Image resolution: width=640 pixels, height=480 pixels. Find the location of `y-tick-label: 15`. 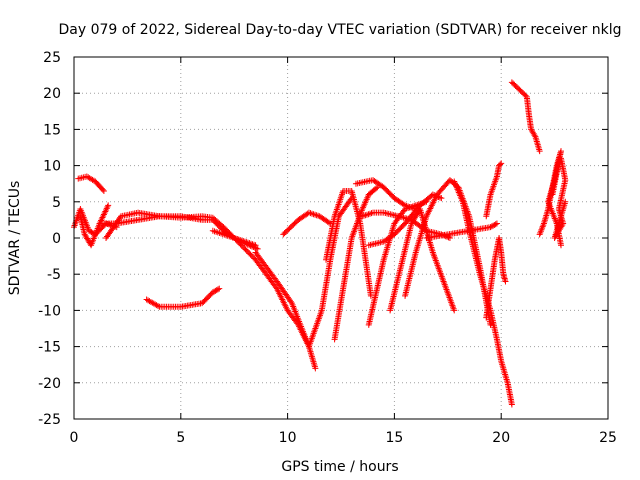

y-tick-label: 15 is located at coordinates (52, 130).